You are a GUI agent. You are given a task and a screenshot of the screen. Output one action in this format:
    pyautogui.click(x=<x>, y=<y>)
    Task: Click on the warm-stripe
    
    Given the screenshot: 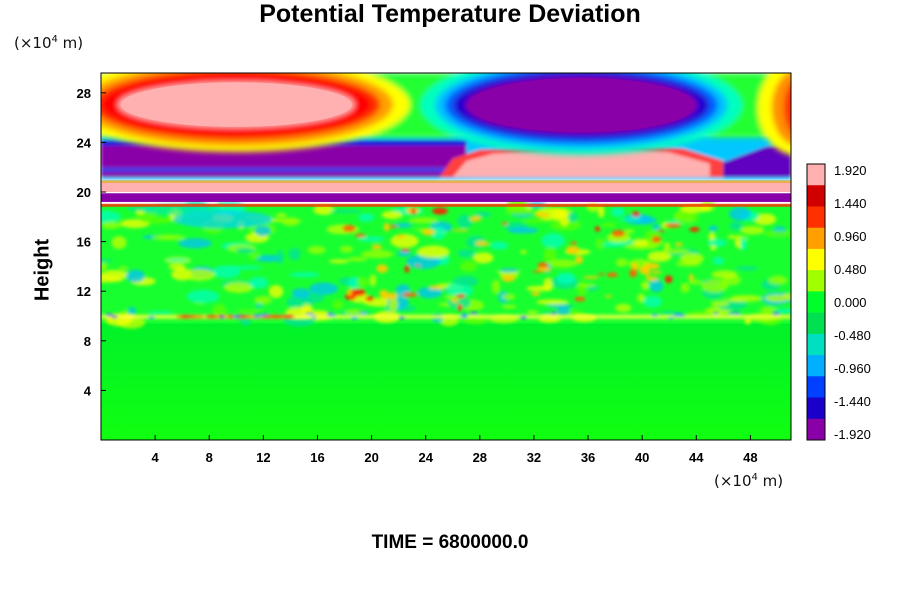 What is the action you would take?
    pyautogui.click(x=446, y=187)
    